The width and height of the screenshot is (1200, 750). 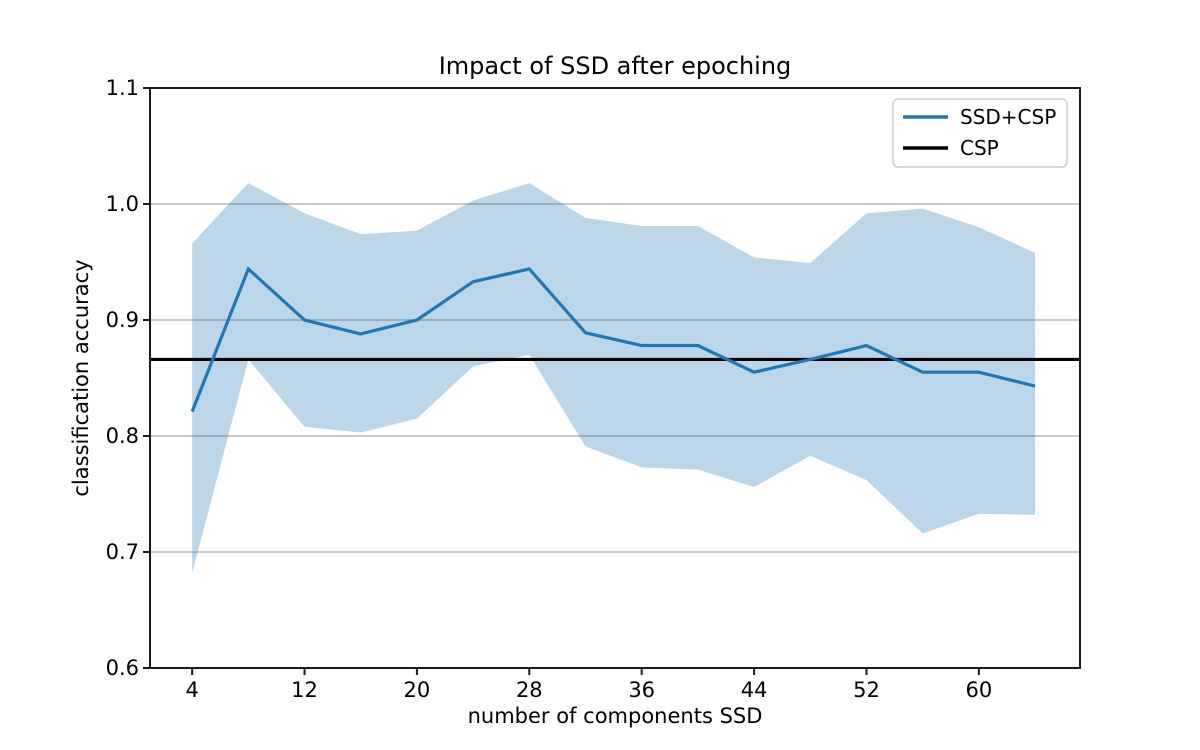 What do you see at coordinates (122, 320) in the screenshot?
I see `y-tick-label: 0.9` at bounding box center [122, 320].